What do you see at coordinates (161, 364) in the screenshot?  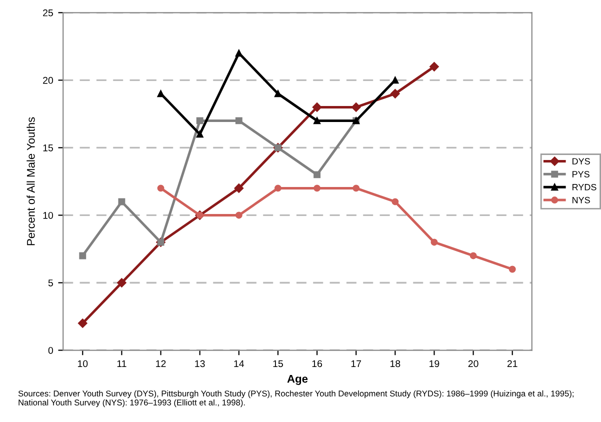 I see `x-tick-label: 12` at bounding box center [161, 364].